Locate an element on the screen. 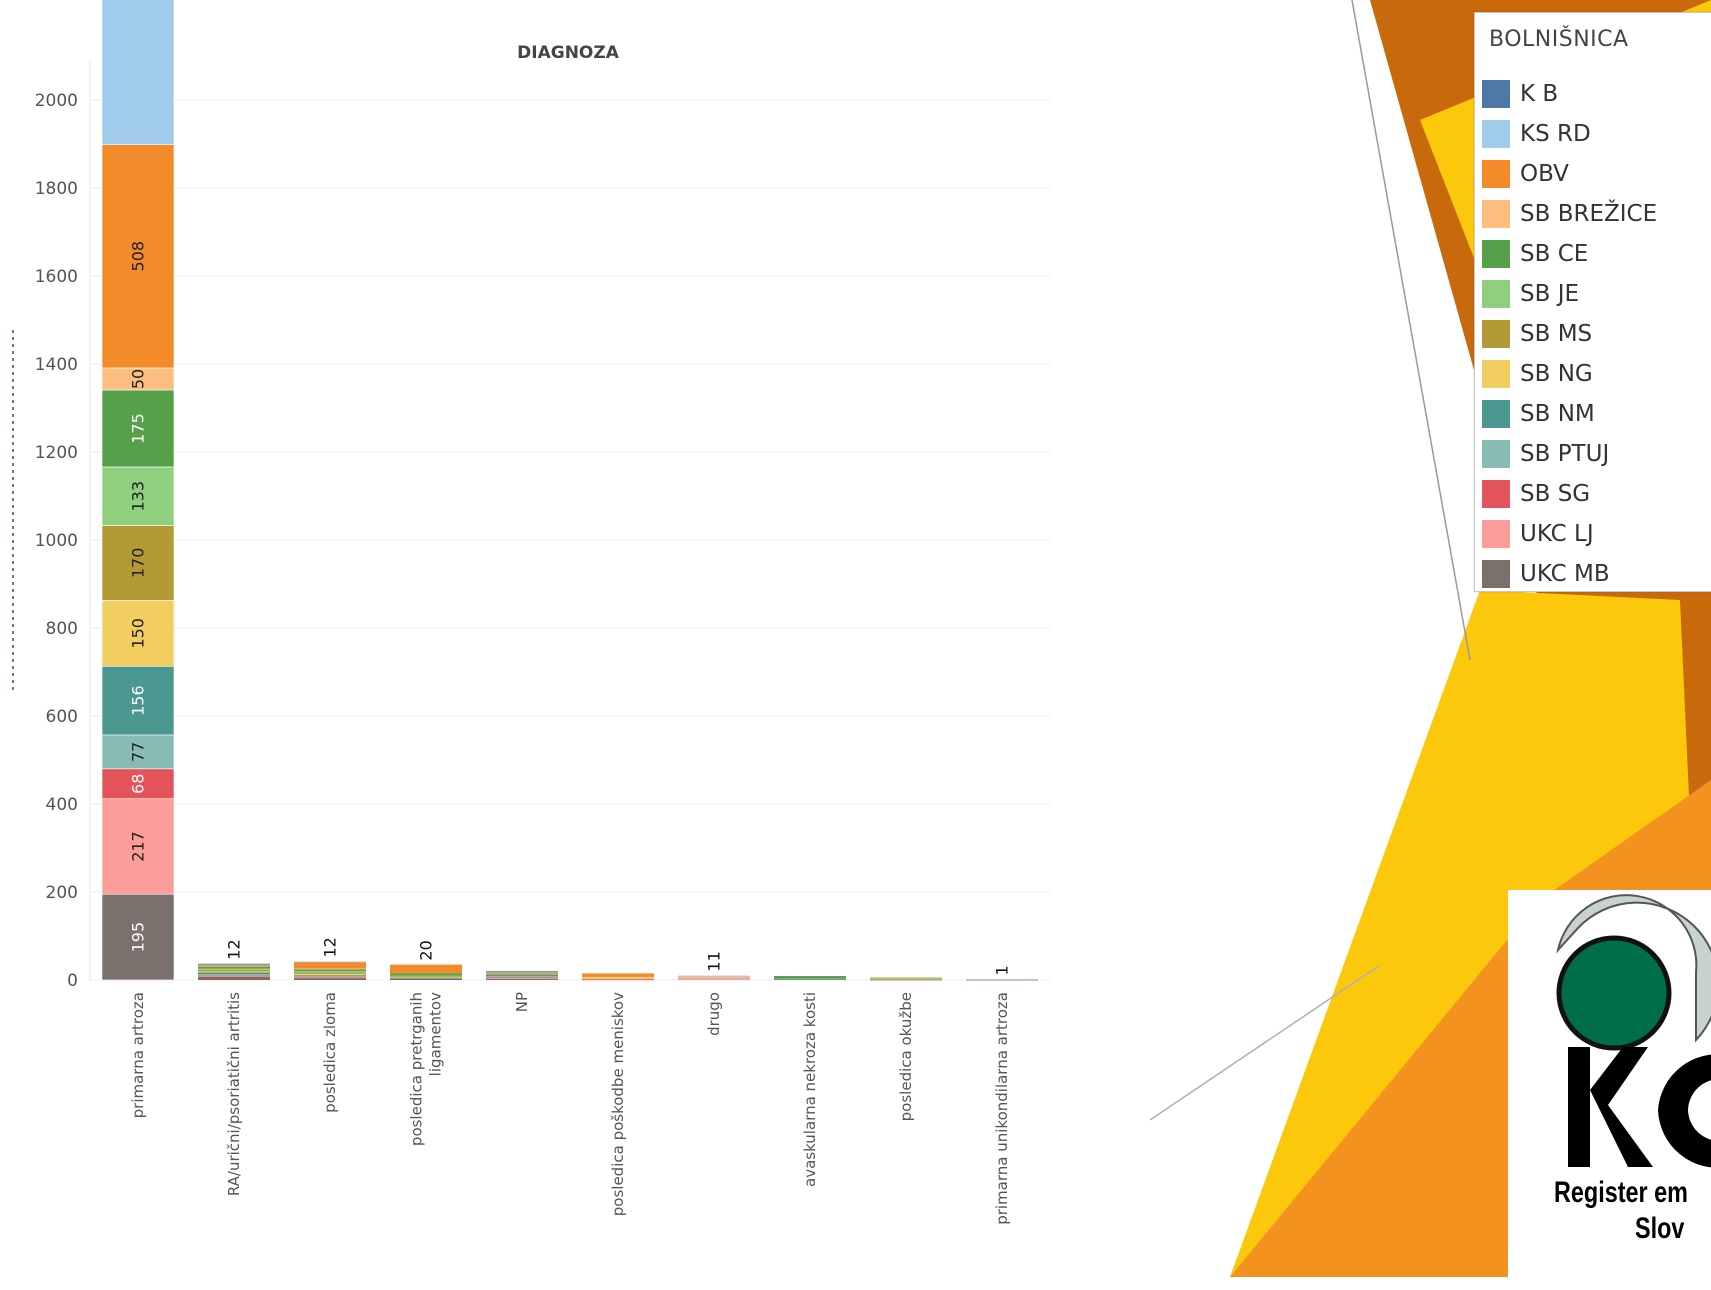 This screenshot has height=1290, width=1711. legend-item: SB MS is located at coordinates (1569, 334).